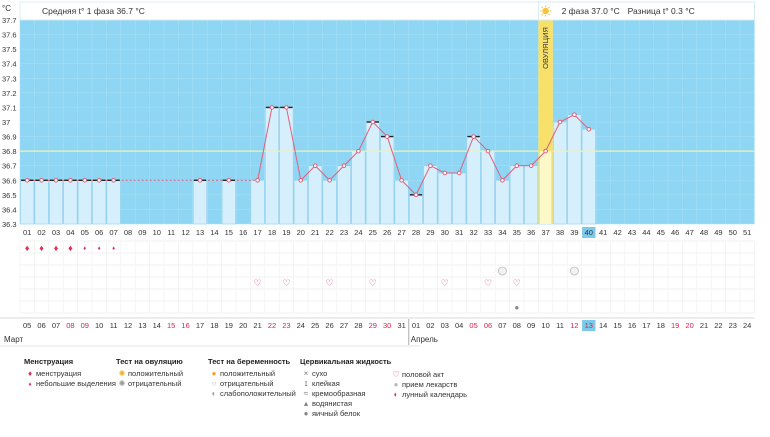 Image resolution: width=770 pixels, height=437 pixels. Describe the element at coordinates (574, 232) in the screenshot. I see `cycle-day-label: 39` at that location.